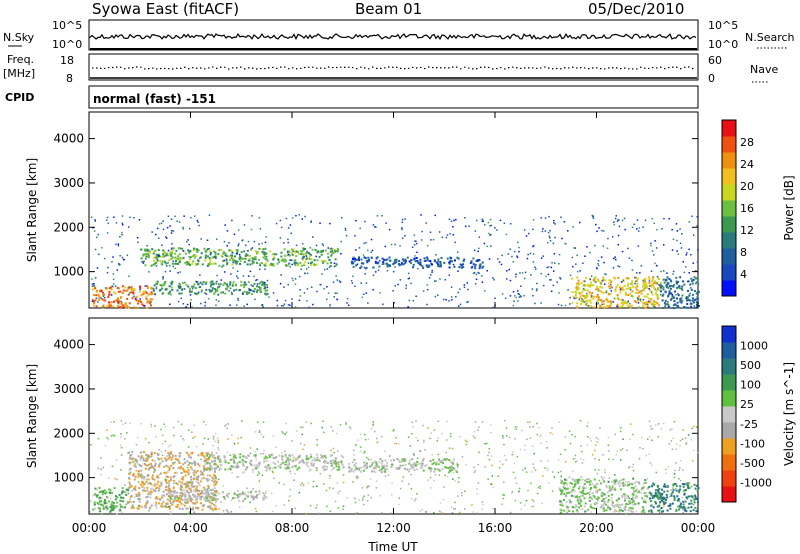 The width and height of the screenshot is (800, 554). Describe the element at coordinates (393, 97) in the screenshot. I see `cpid-strip` at that location.